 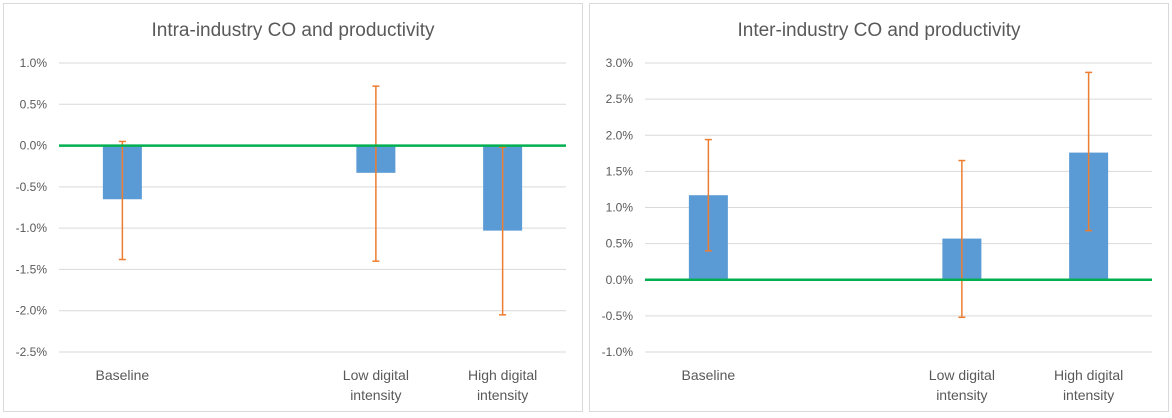 What do you see at coordinates (293, 30) in the screenshot?
I see `chart-title: Intra-industry CO and productivity` at bounding box center [293, 30].